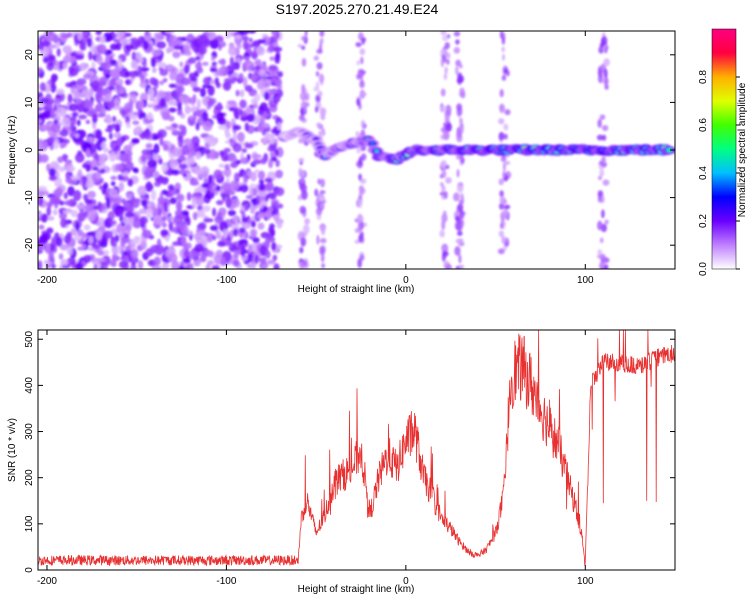 The height and width of the screenshot is (600, 750). Describe the element at coordinates (703, 125) in the screenshot. I see `colorbar-tick-label: 0.6` at that location.